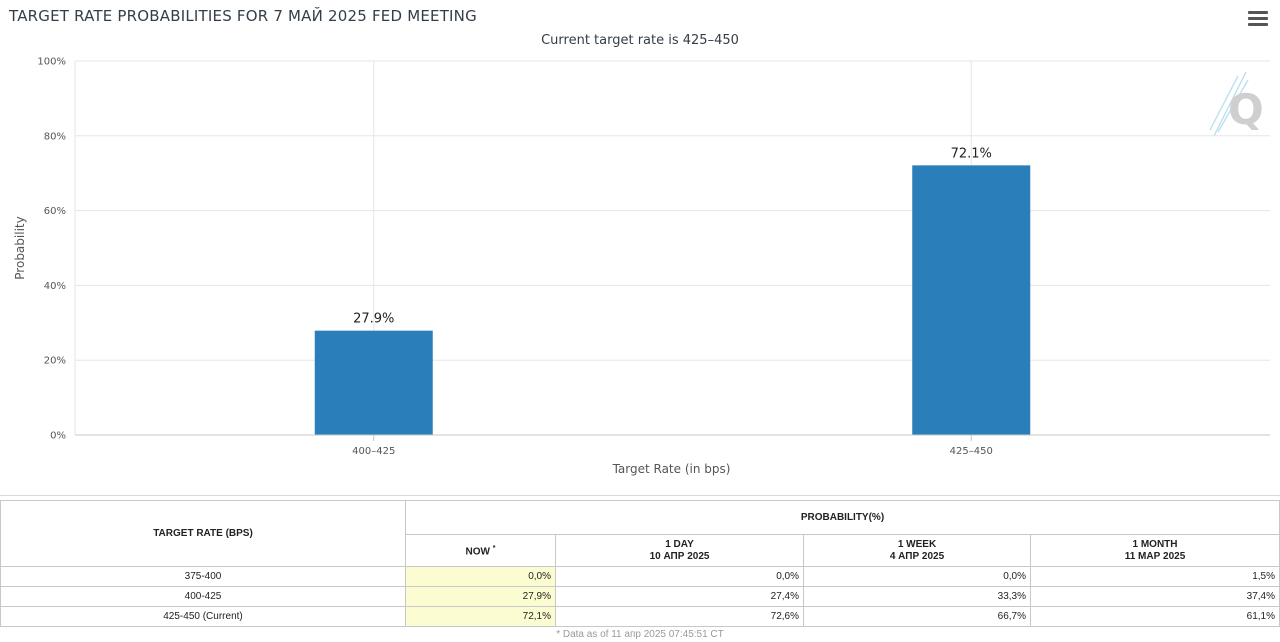 The height and width of the screenshot is (642, 1280). I want to click on footnote-marker: *, so click(494, 548).